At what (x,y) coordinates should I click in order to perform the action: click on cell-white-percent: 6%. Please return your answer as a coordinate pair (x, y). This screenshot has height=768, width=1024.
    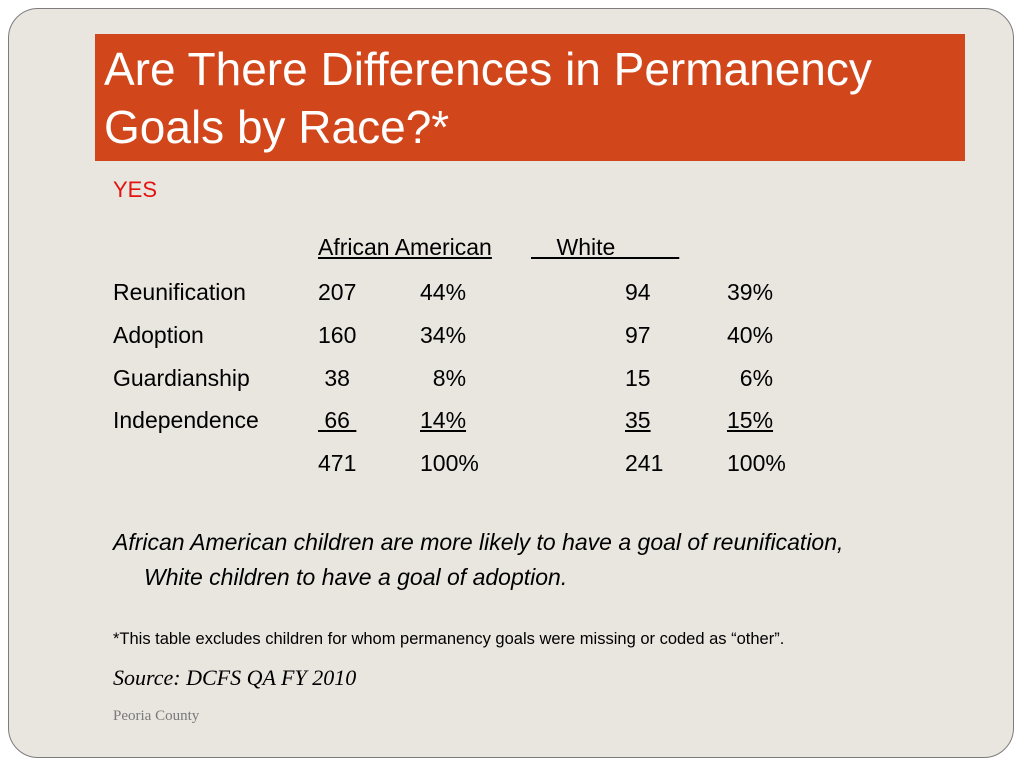
    Looking at the image, I should click on (750, 378).